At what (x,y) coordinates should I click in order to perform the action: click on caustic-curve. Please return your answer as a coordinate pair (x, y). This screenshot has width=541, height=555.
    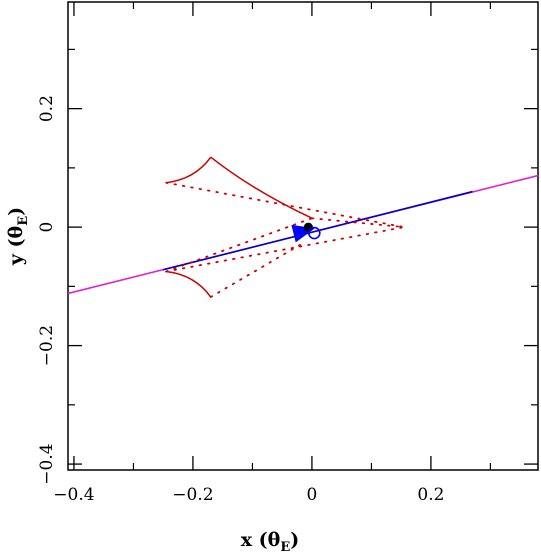
    Looking at the image, I should click on (285, 227).